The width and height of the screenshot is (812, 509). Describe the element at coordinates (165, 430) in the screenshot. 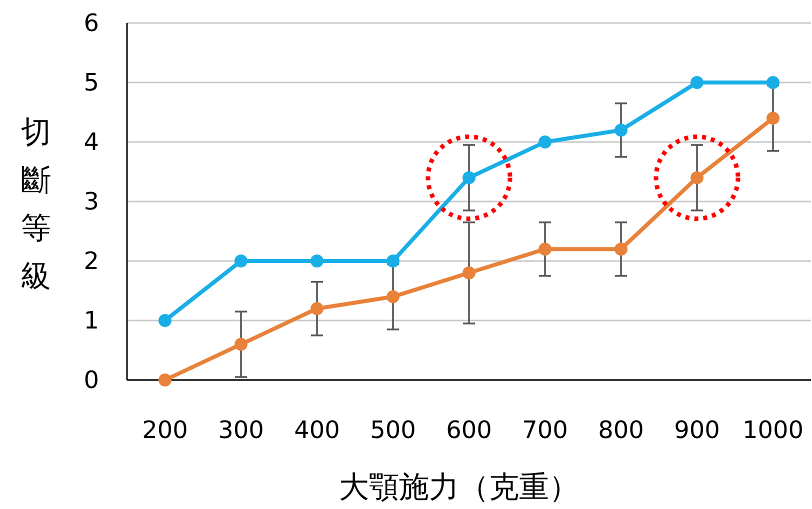

I see `x-tick-label: 200` at that location.